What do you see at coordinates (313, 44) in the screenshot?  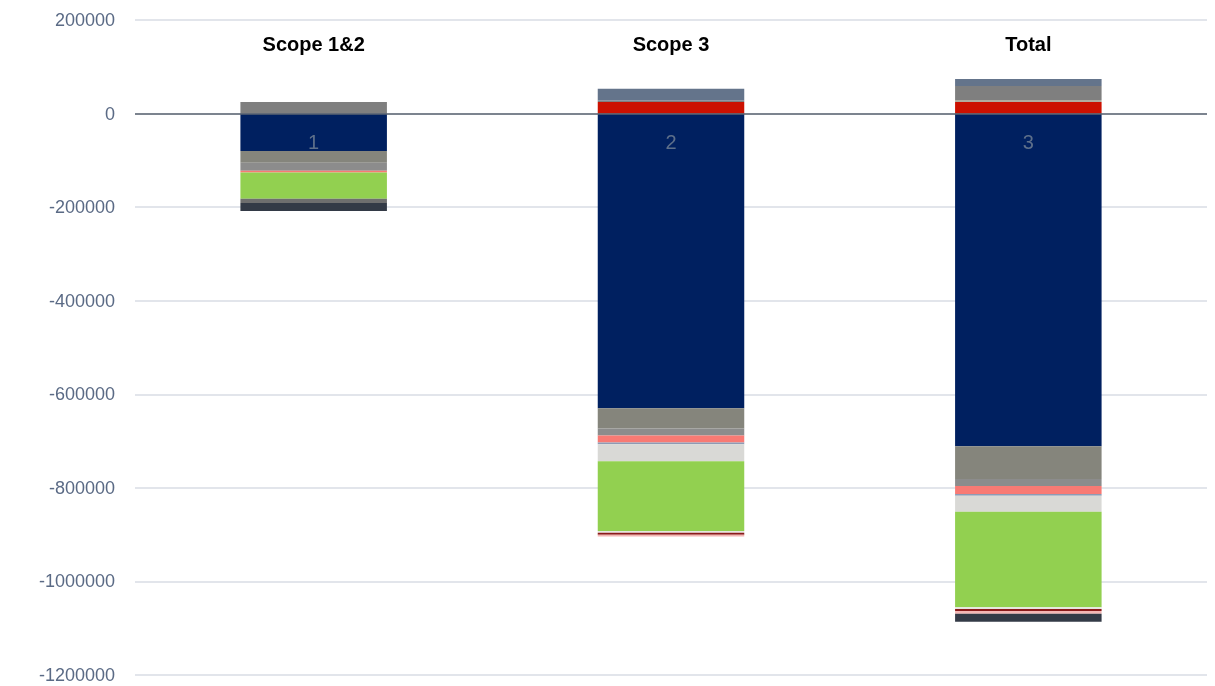 I see `x-tick-label: Scope 1&2` at bounding box center [313, 44].